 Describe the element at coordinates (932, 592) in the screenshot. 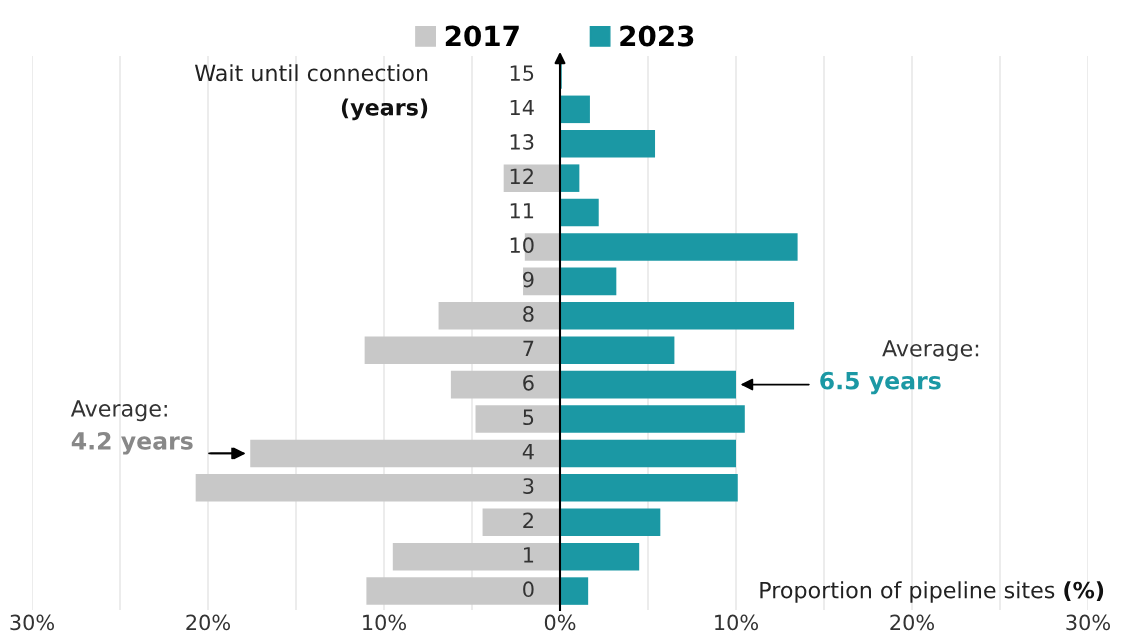

I see `text: Proportion of pipeline sites (%)` at that location.